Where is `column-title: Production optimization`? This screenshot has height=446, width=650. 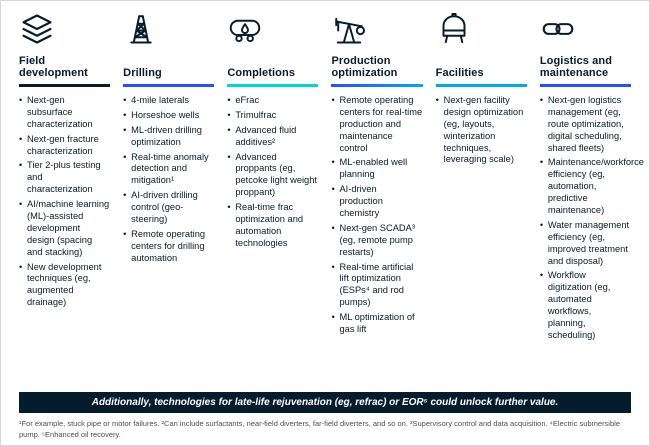
column-title: Production optimization is located at coordinates (364, 67).